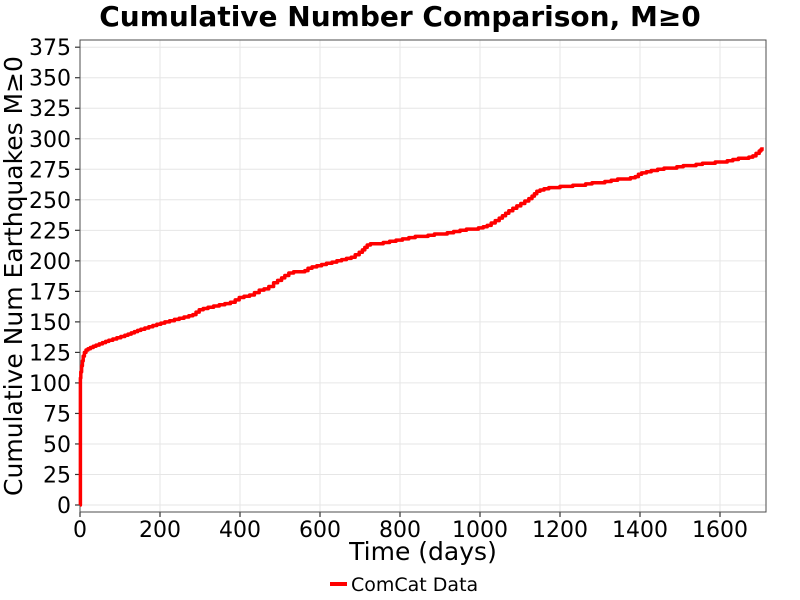 This screenshot has width=800, height=600. Describe the element at coordinates (400, 530) in the screenshot. I see `x-tick-label: 800` at that location.